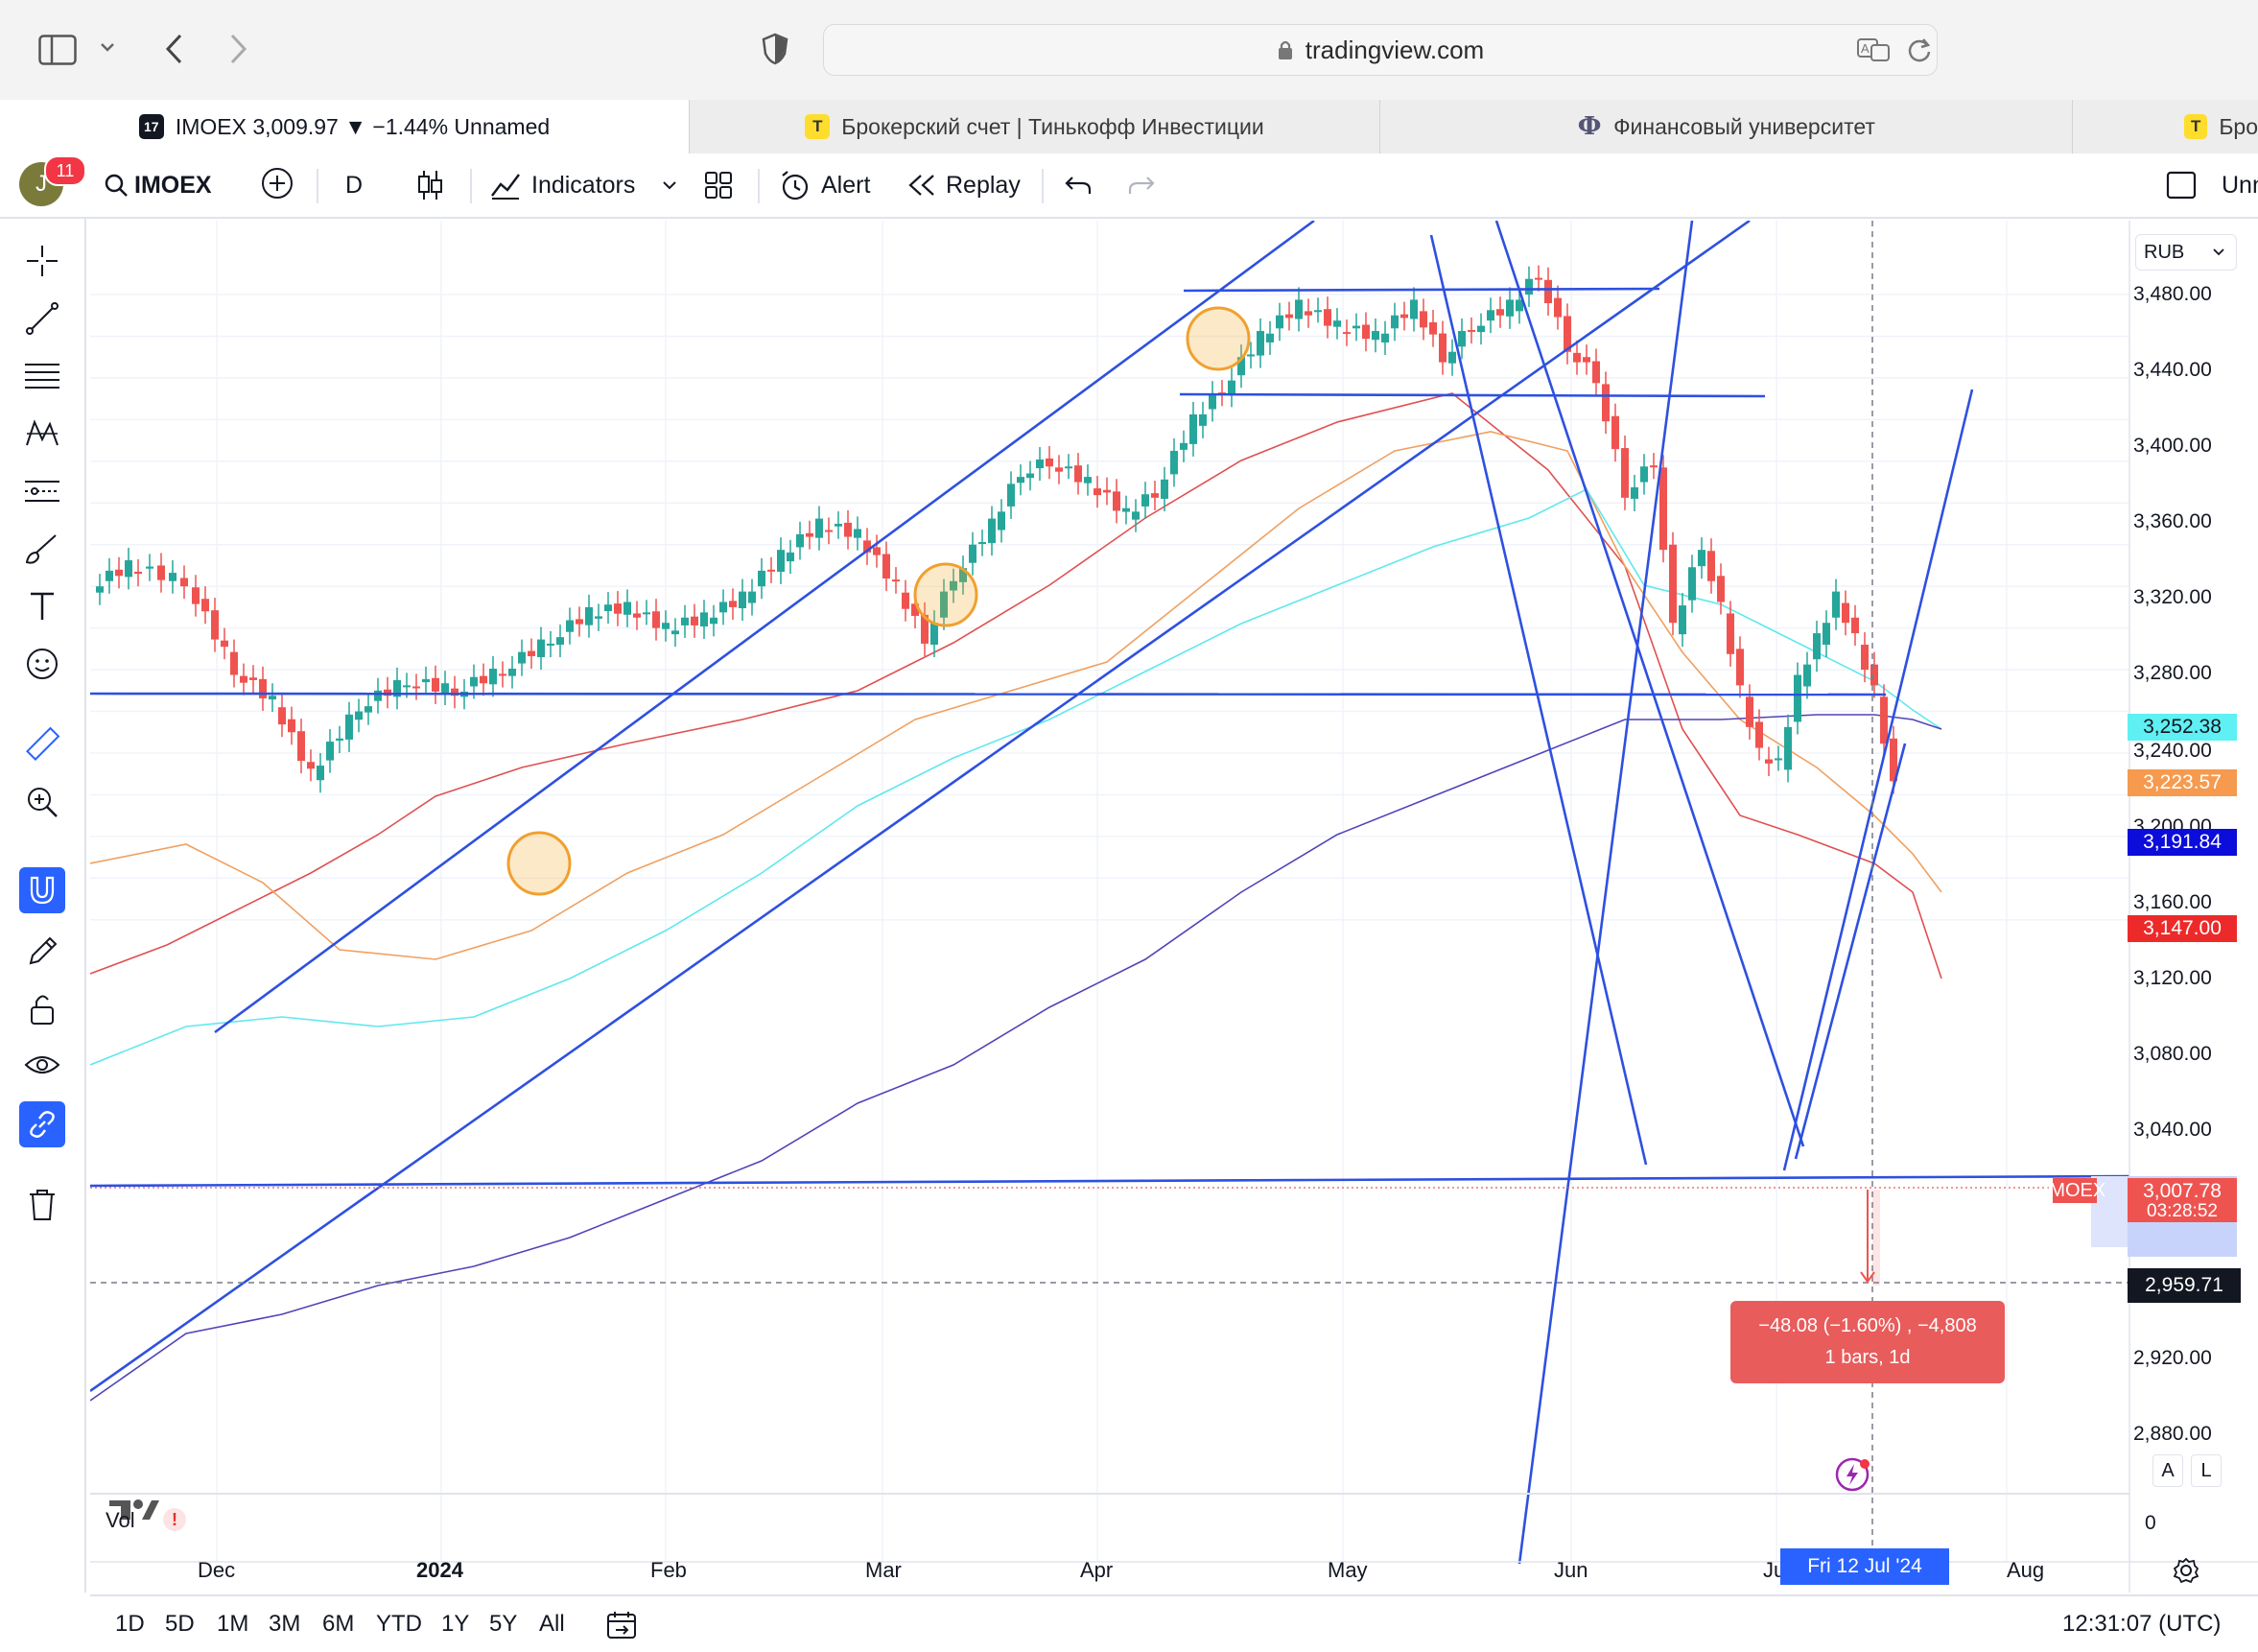 Image resolution: width=2258 pixels, height=1652 pixels. What do you see at coordinates (399, 1624) in the screenshot?
I see `timeframe-ytd: YTD` at bounding box center [399, 1624].